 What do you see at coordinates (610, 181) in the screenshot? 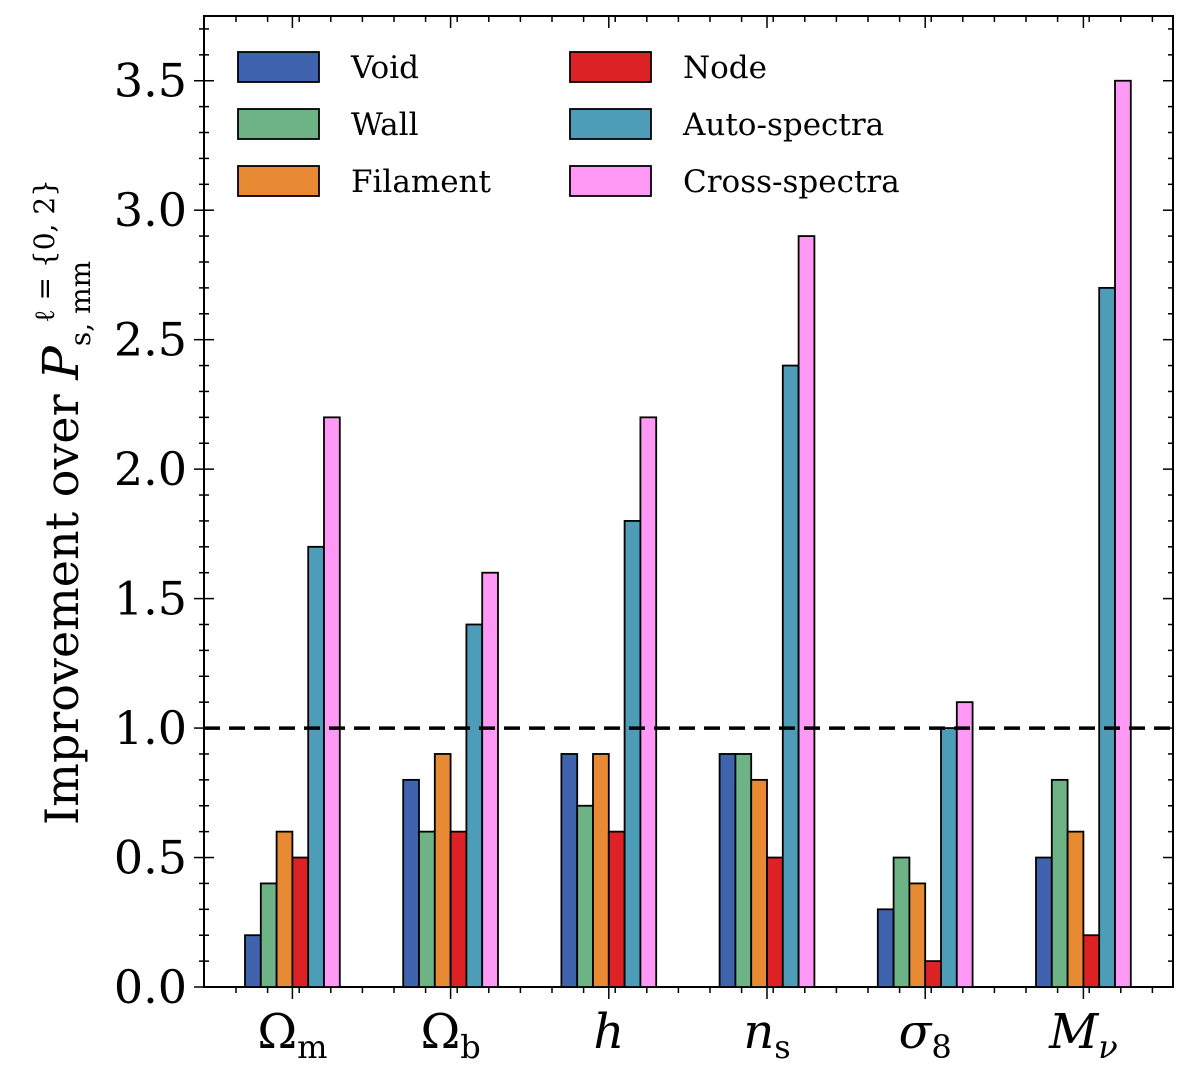
I see `legend-swatch-cross-spectra` at bounding box center [610, 181].